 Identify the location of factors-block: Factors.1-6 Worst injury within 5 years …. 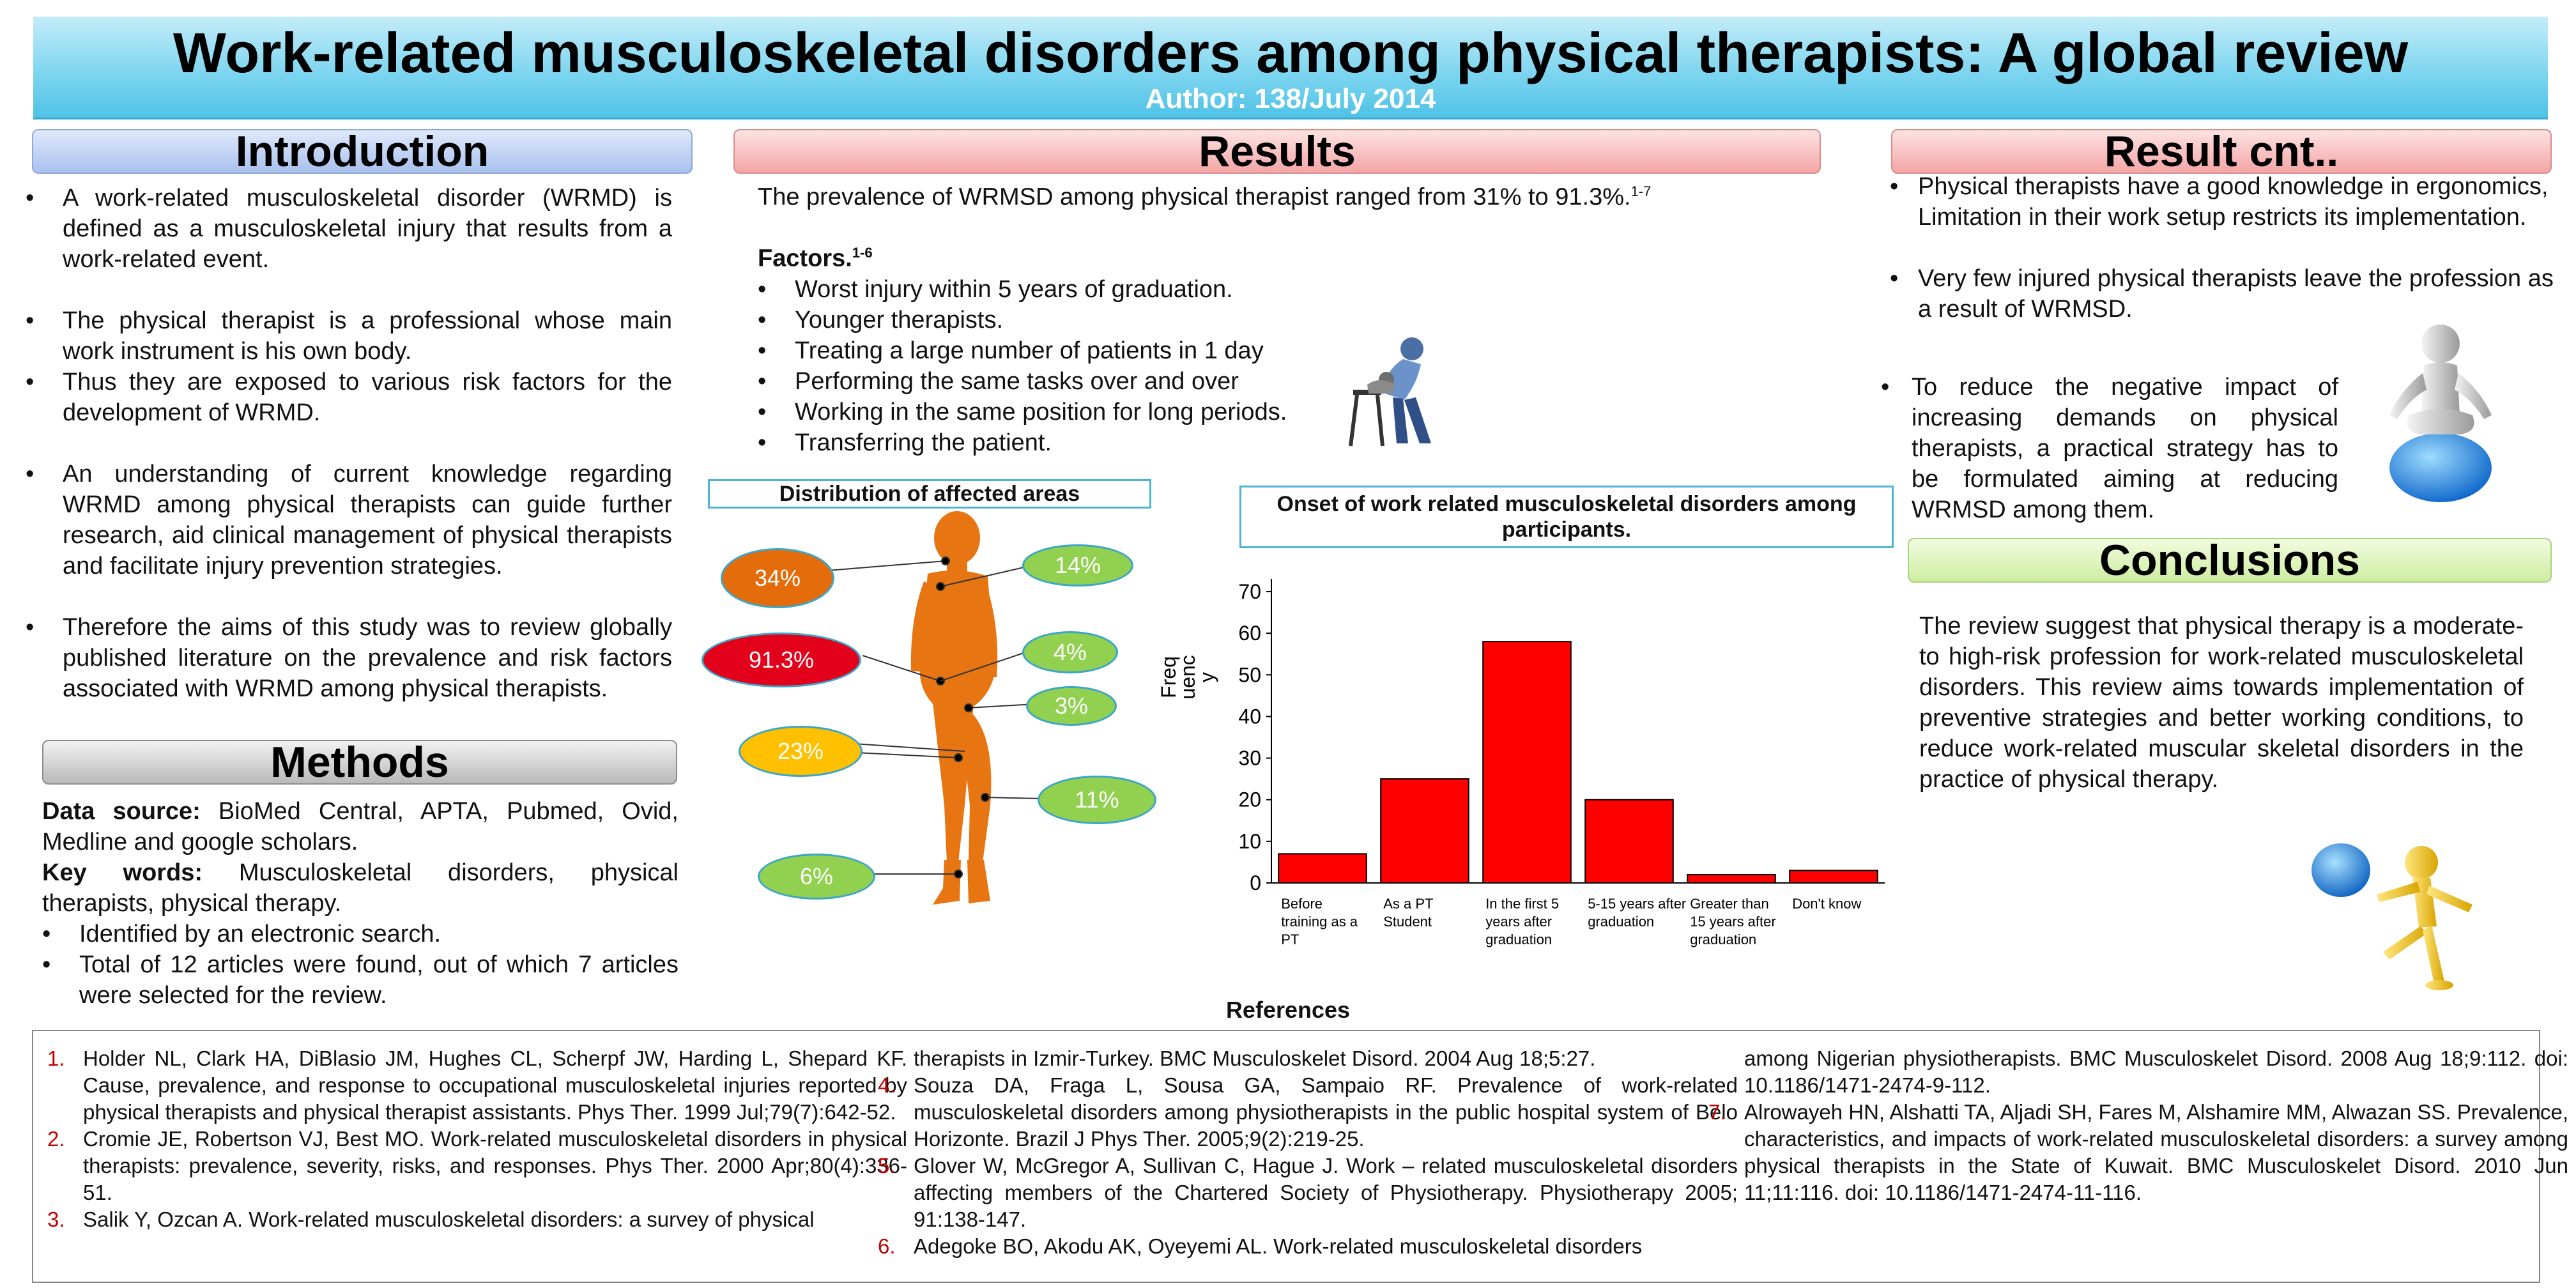
(1064, 348).